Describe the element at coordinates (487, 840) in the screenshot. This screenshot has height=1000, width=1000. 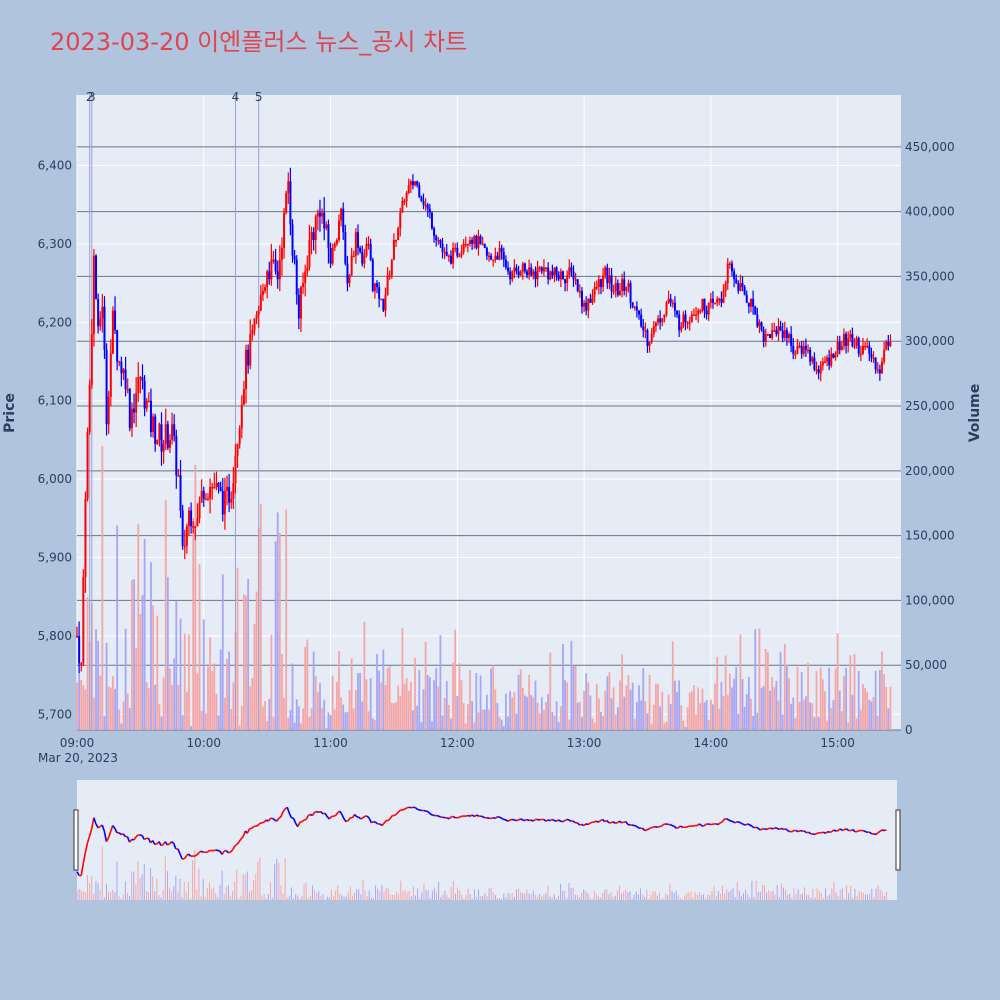
I see `range-slider` at that location.